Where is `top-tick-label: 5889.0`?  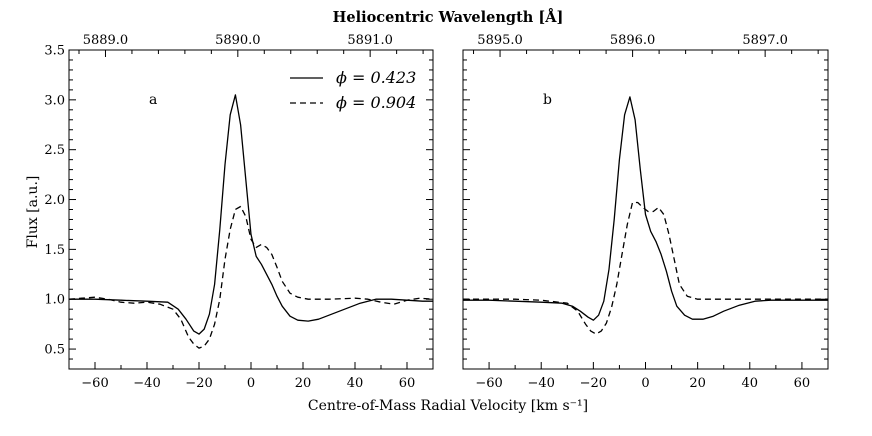
top-tick-label: 5889.0 is located at coordinates (106, 40).